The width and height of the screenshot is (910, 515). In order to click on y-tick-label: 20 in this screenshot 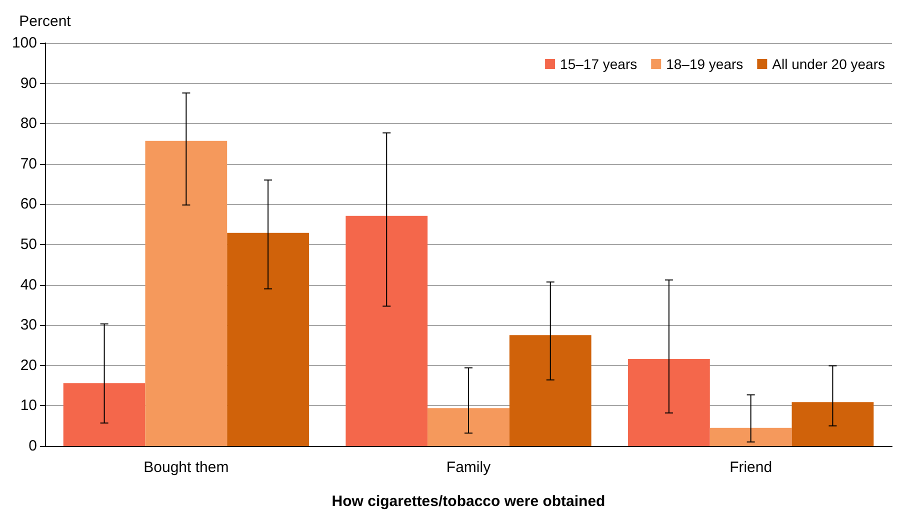, I will do `click(28, 365)`.